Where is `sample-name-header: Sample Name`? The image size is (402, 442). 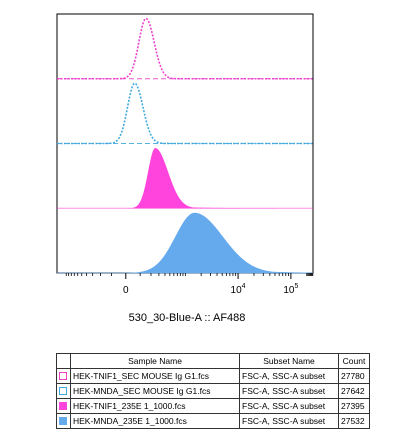 sample-name-header: Sample Name is located at coordinates (155, 361).